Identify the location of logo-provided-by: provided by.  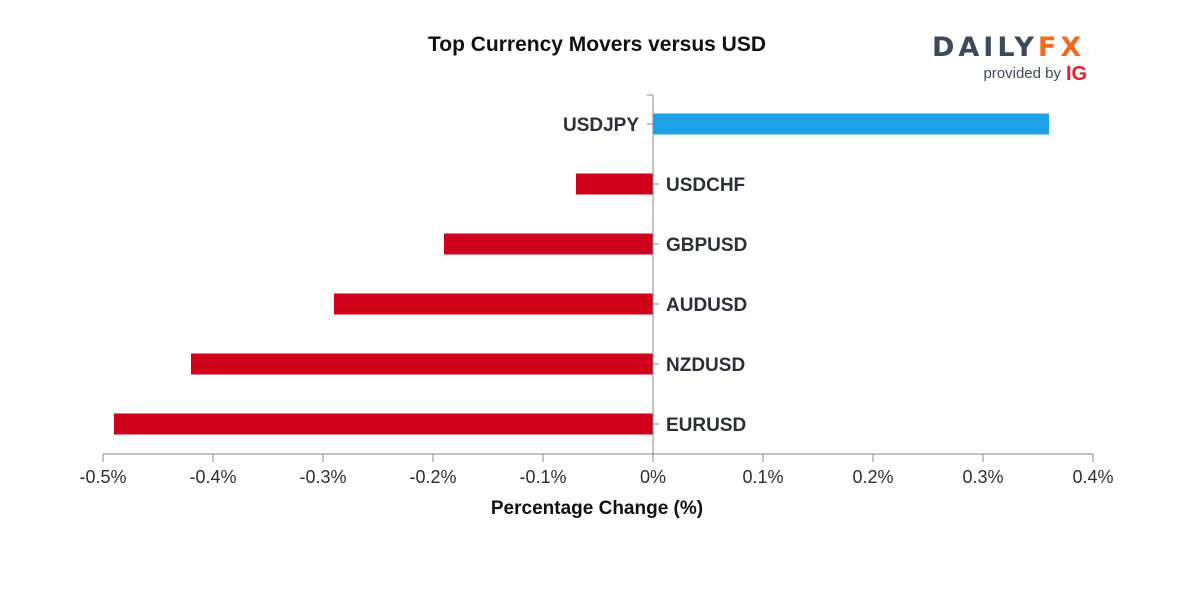
(1022, 73).